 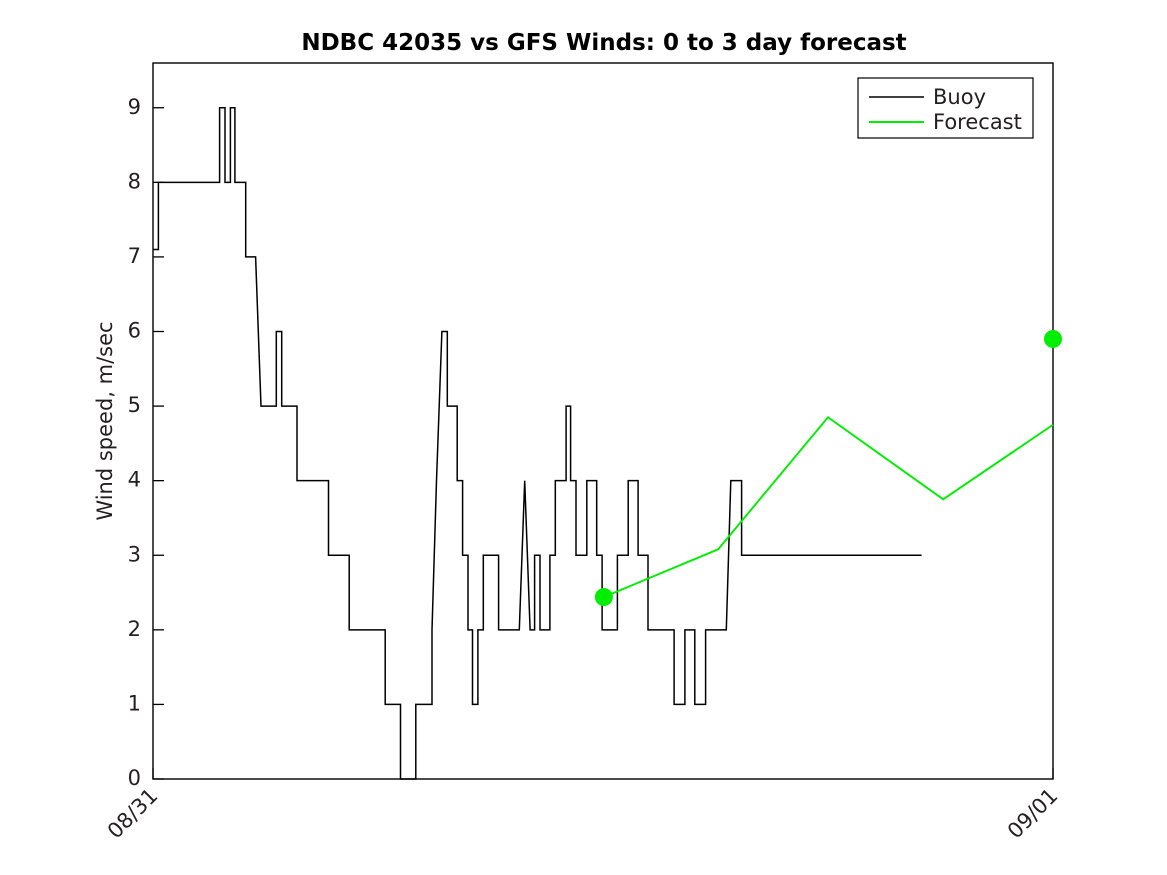 I want to click on y-axis-ticks: 0 1 2 3 4 5 6 7 8 9, so click(x=146, y=442).